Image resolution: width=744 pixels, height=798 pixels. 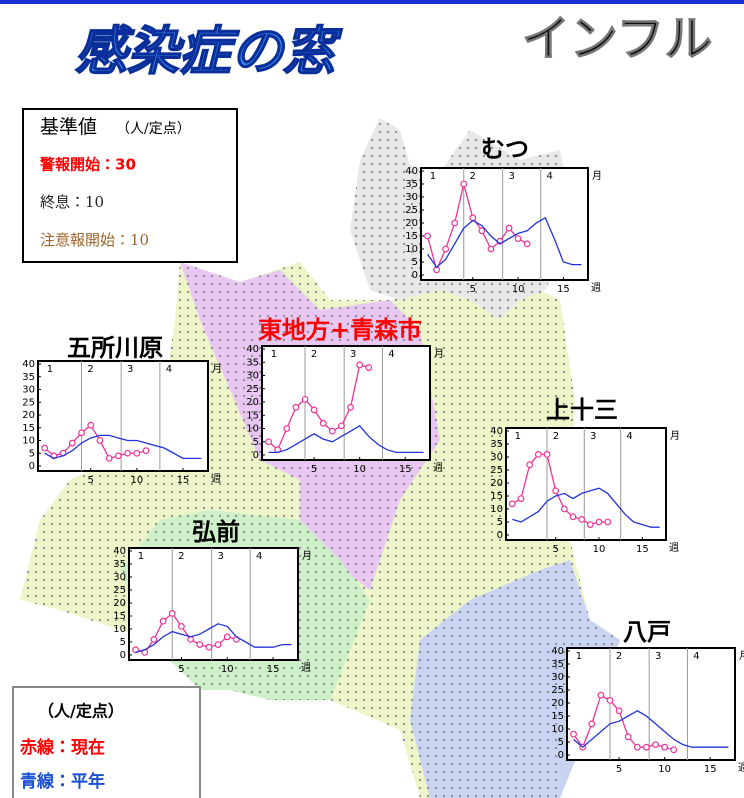 What do you see at coordinates (345, 395) in the screenshot?
I see `mini-chart: 東地方+青森市 1 2 3 4 月週 0 5 10 15 20 25 30 35 40 5 10 15` at bounding box center [345, 395].